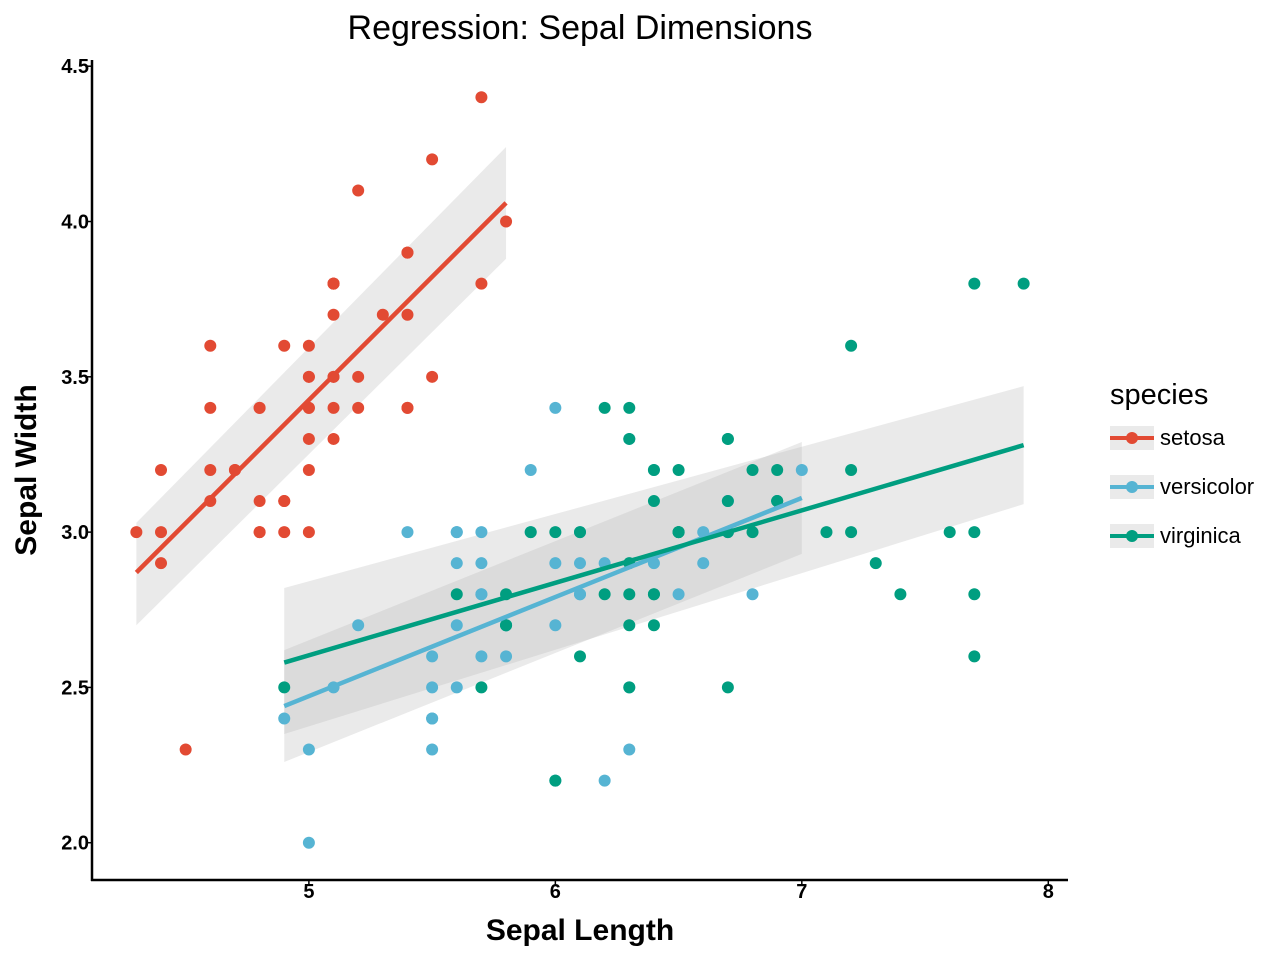 Image resolution: width=1280 pixels, height=960 pixels. Describe the element at coordinates (75, 688) in the screenshot. I see `y-tick-label: 2.5` at that location.